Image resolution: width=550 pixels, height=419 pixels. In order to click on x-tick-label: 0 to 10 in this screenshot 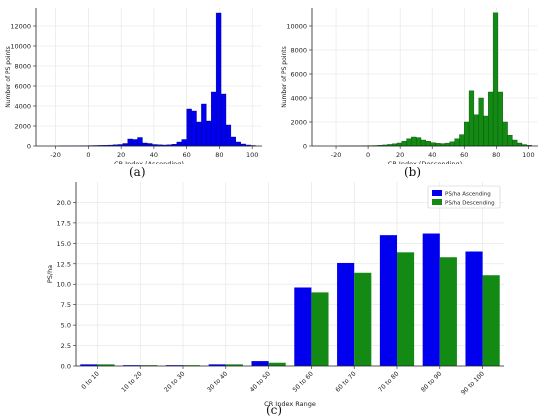, I will do `click(90, 380)`.